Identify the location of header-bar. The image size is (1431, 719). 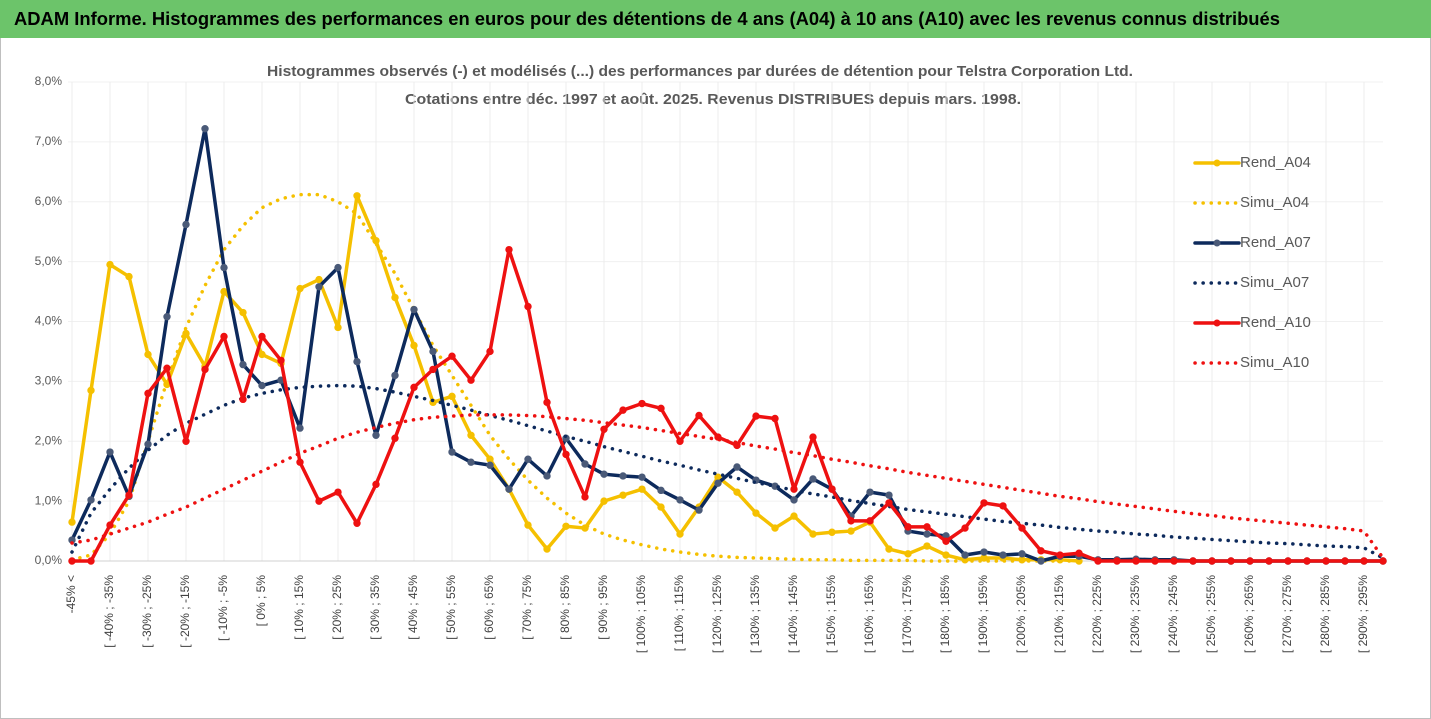
(715, 19).